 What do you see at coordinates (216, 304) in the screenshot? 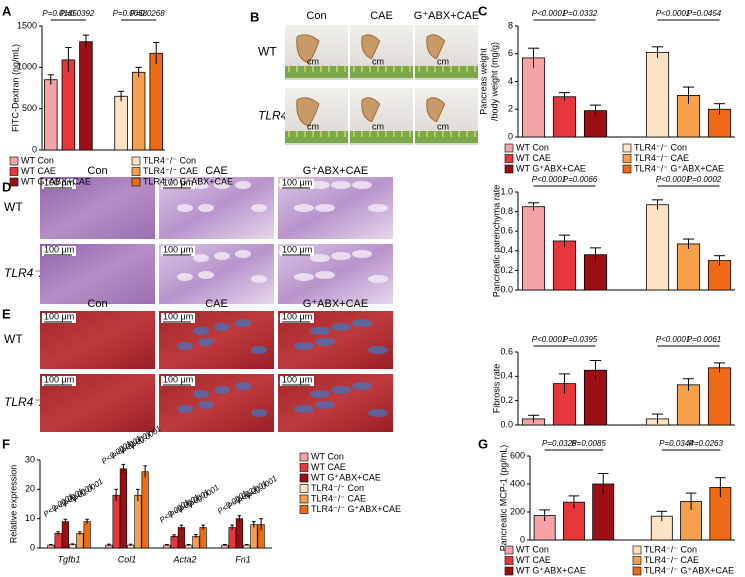
I see `column-header: CAE` at bounding box center [216, 304].